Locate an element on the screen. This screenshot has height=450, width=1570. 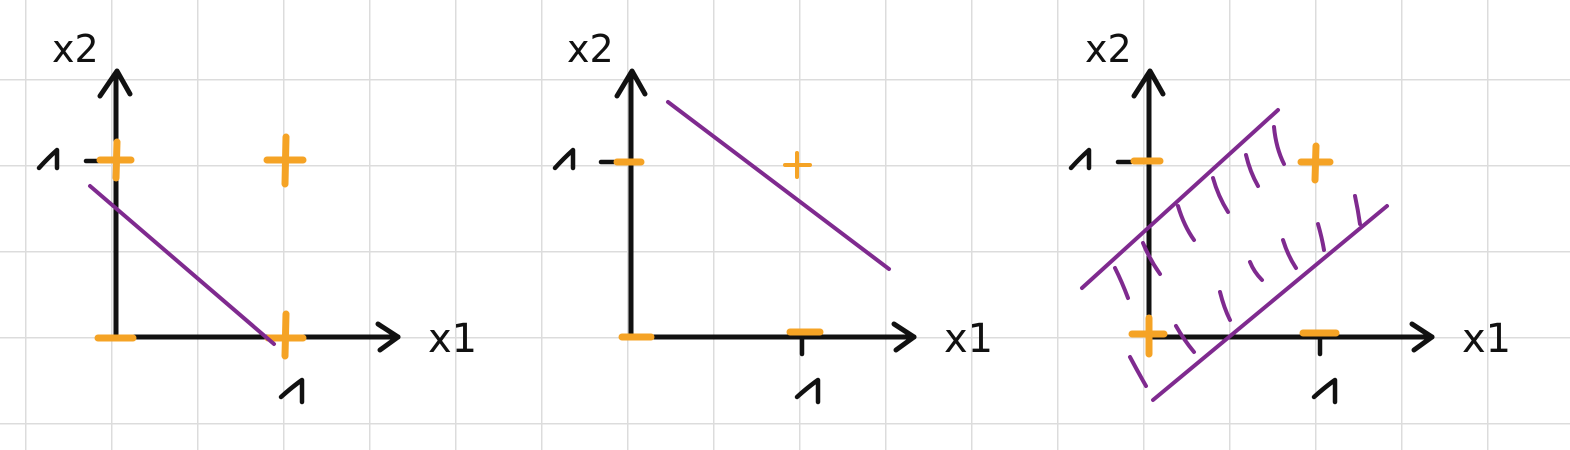
panel-3-boundary-upper is located at coordinates (1180, 199).